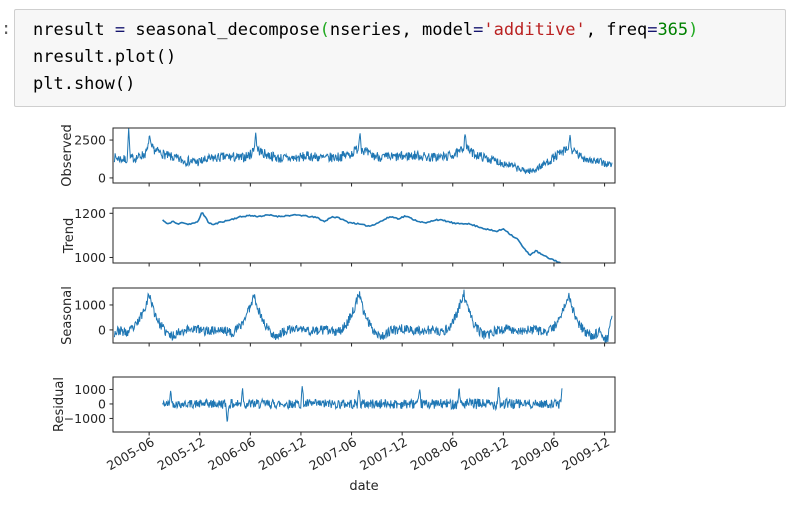  Describe the element at coordinates (282, 453) in the screenshot. I see `xtick-label: 2006-12` at that location.